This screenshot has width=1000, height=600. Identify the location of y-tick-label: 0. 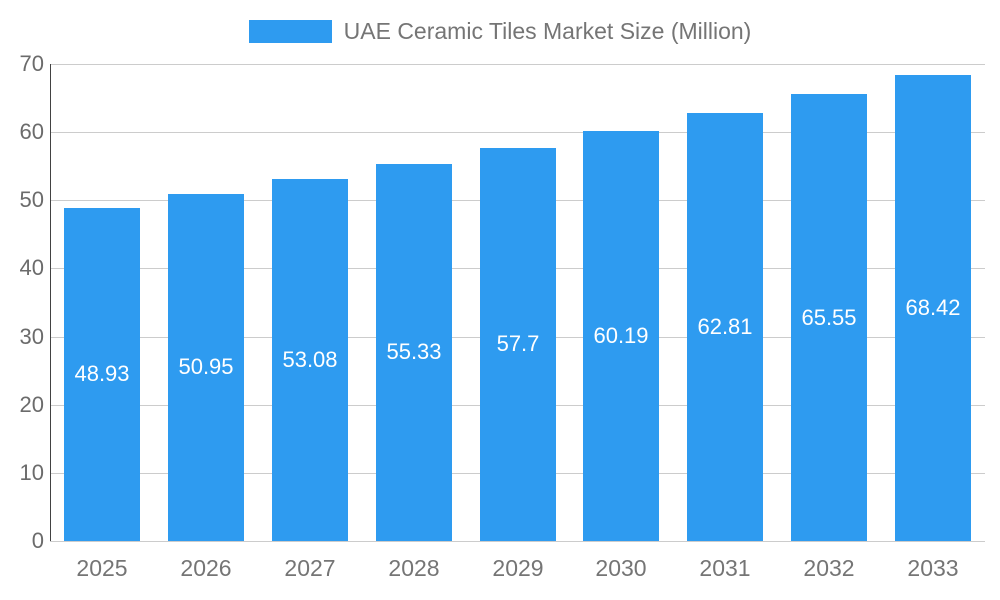
(37, 540).